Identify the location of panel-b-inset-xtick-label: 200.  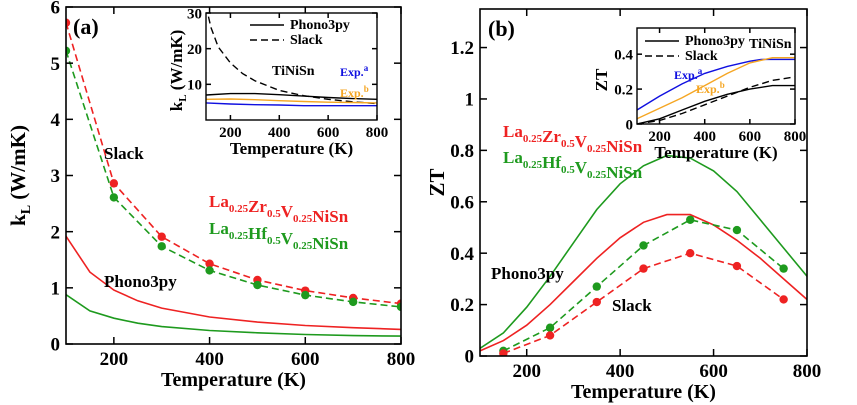
(659, 137).